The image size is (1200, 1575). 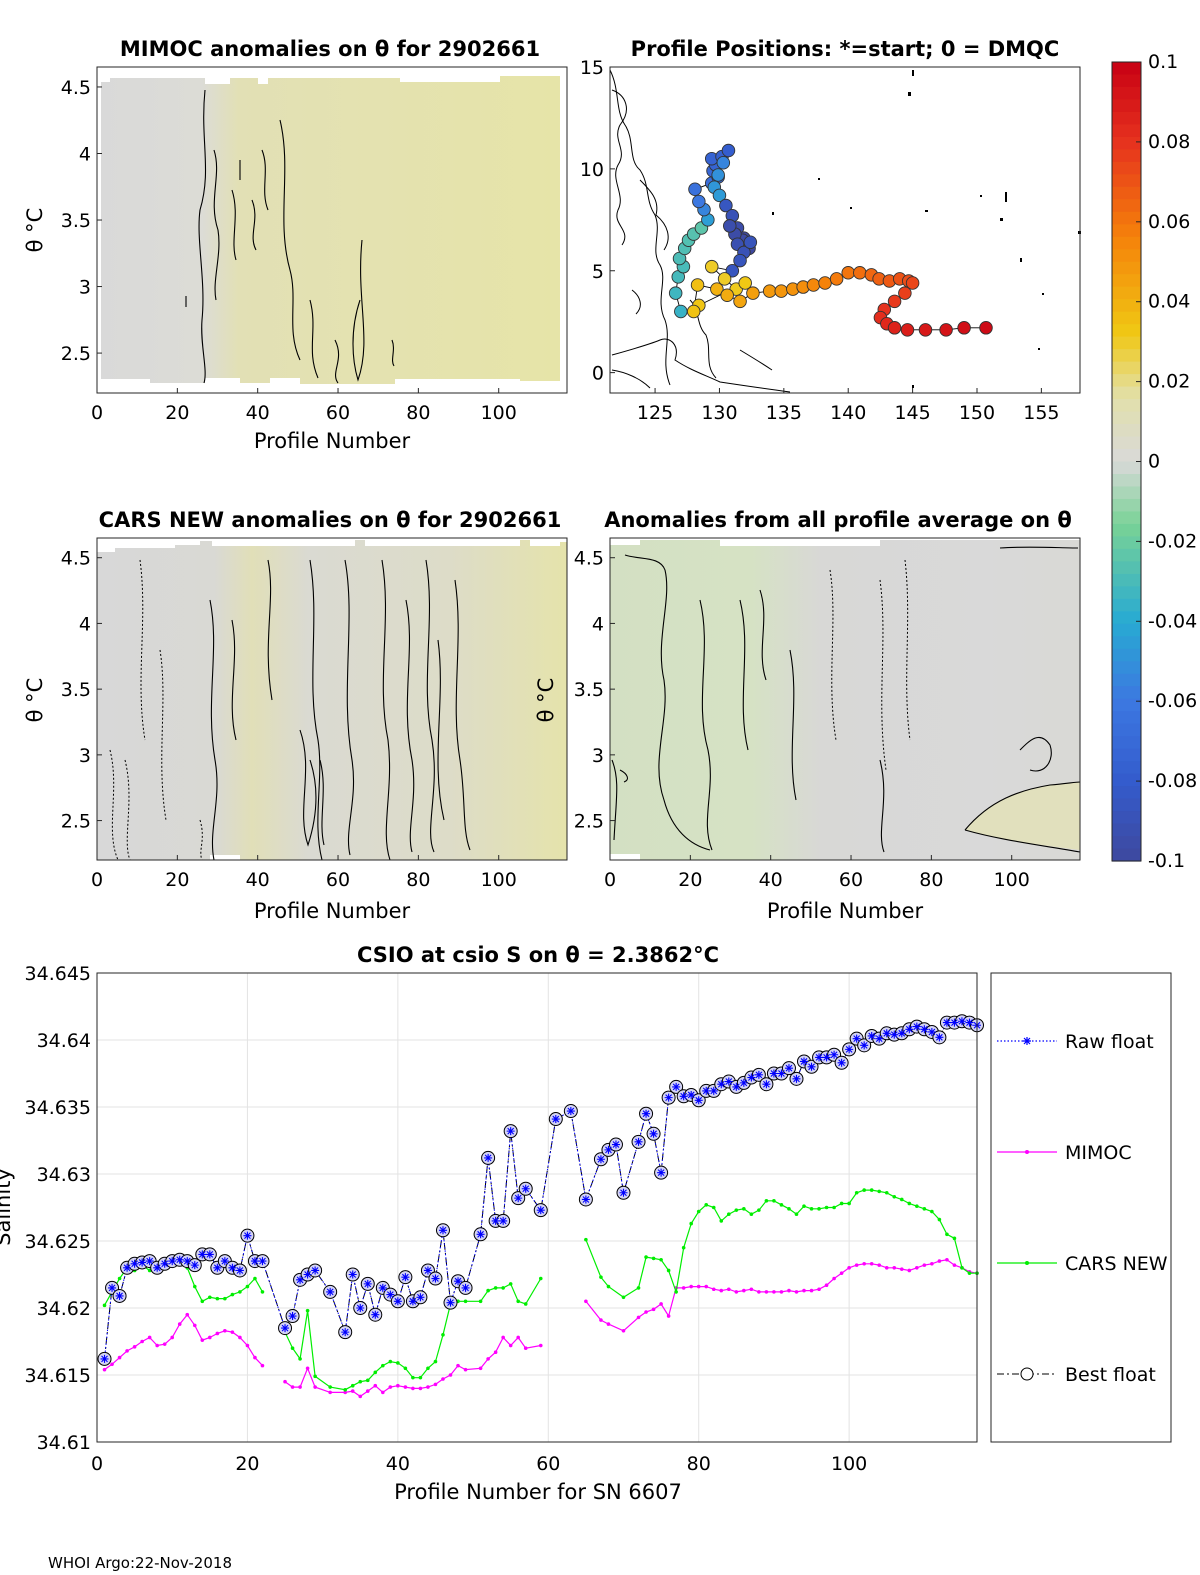 What do you see at coordinates (846, 699) in the screenshot?
I see `average-contours` at bounding box center [846, 699].